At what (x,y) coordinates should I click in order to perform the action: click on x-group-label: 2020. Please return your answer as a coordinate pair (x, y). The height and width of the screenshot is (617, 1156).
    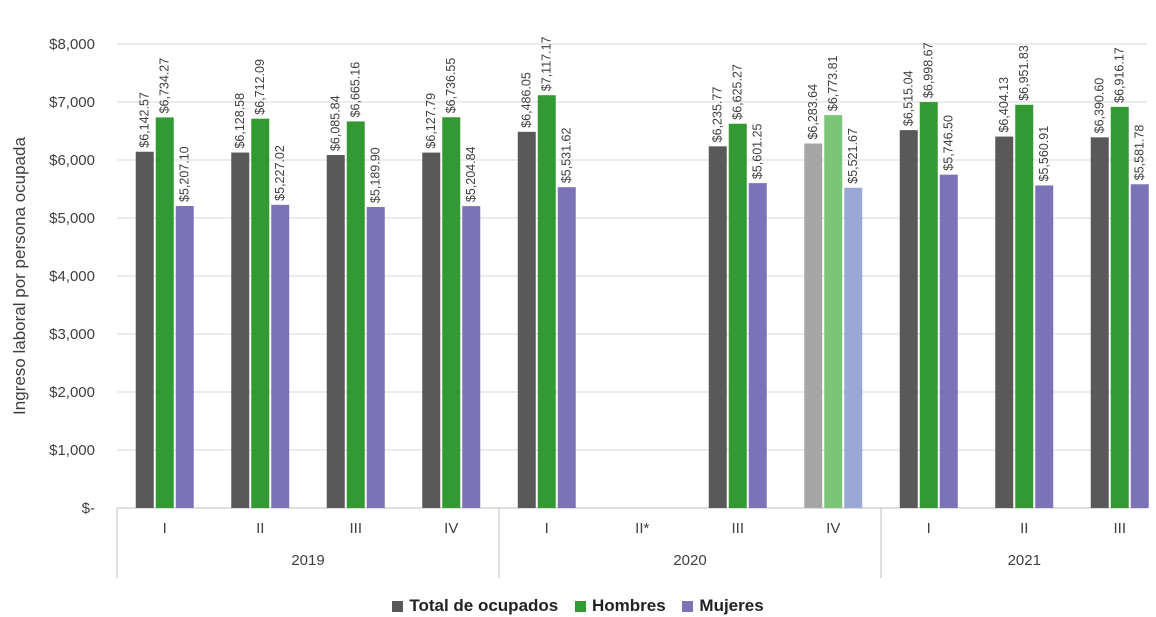
    Looking at the image, I should click on (689, 560).